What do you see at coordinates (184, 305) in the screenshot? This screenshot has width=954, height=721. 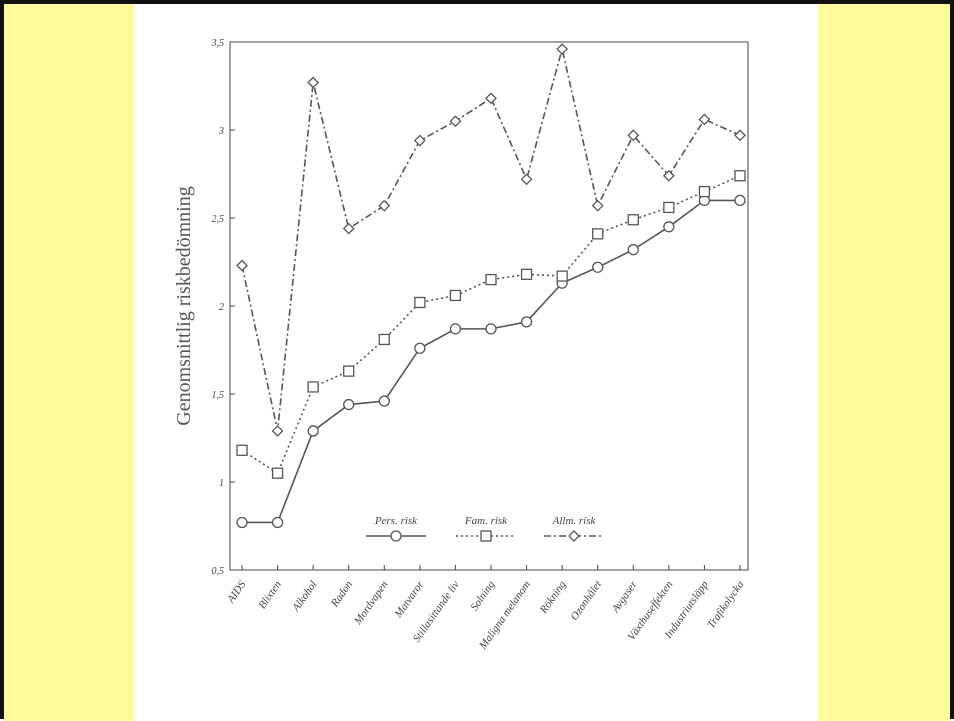 I see `y-axis-label: Genomsnittlig riskbedömning` at bounding box center [184, 305].